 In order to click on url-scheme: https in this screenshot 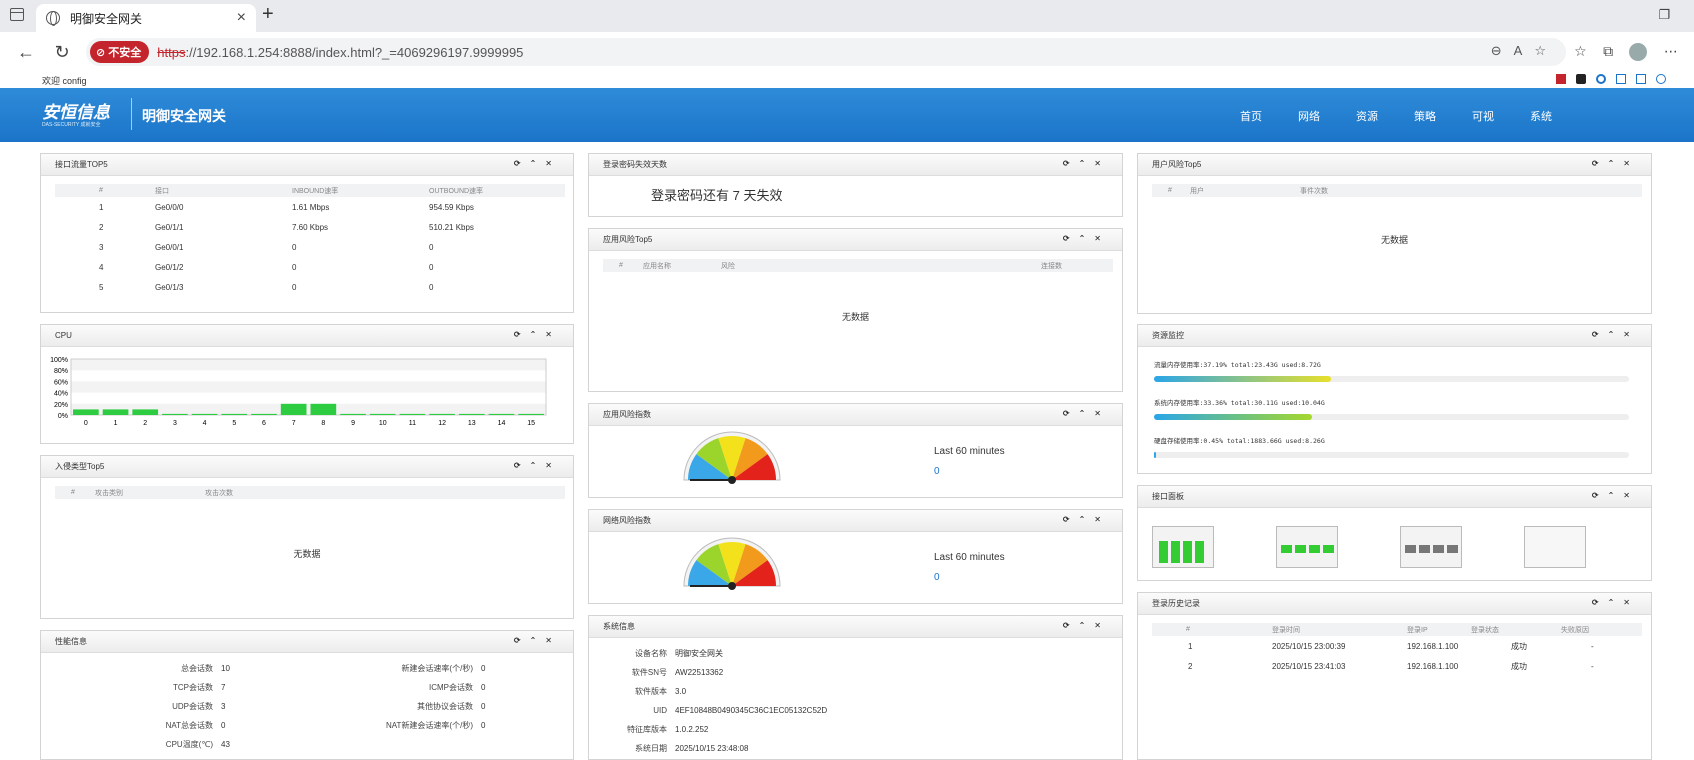, I will do `click(171, 52)`.